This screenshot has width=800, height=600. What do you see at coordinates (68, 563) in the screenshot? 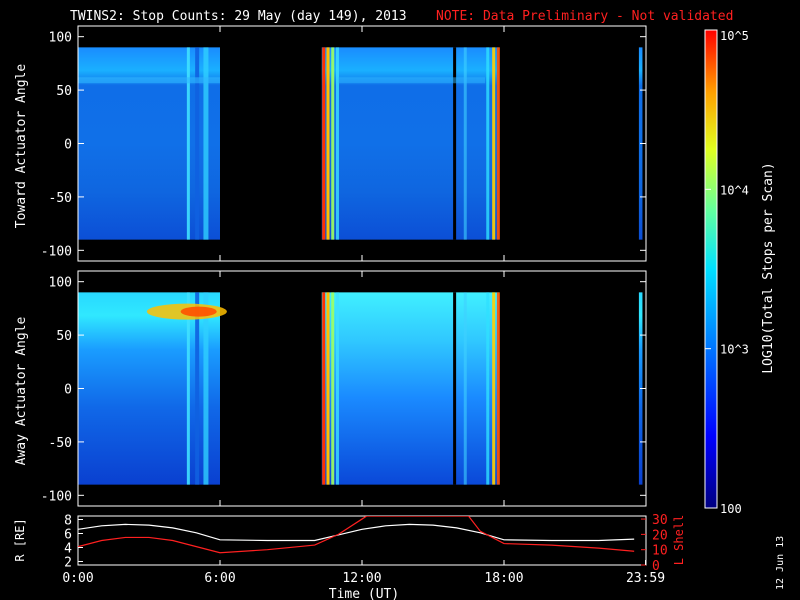
I see `orbit-left-tick-label: 2` at bounding box center [68, 563].